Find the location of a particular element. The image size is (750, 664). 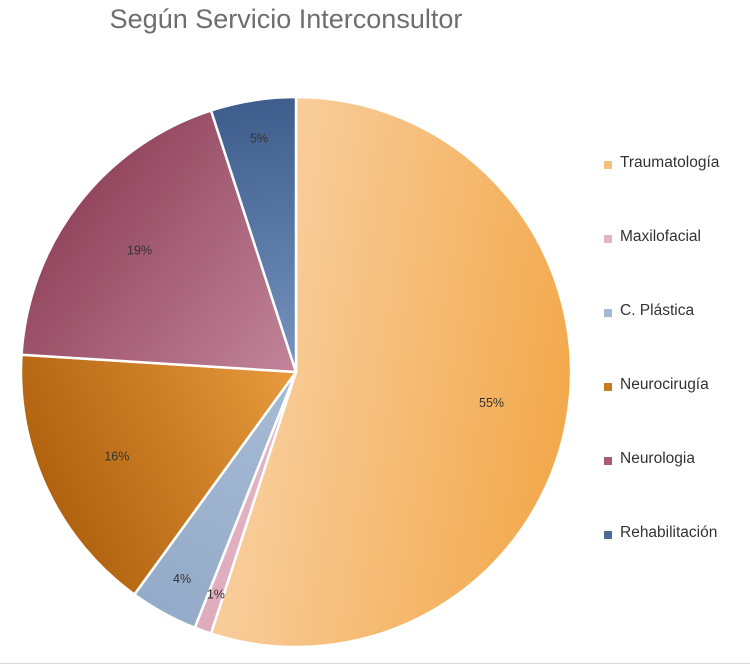

legend-label: Neurocirugía is located at coordinates (664, 384).